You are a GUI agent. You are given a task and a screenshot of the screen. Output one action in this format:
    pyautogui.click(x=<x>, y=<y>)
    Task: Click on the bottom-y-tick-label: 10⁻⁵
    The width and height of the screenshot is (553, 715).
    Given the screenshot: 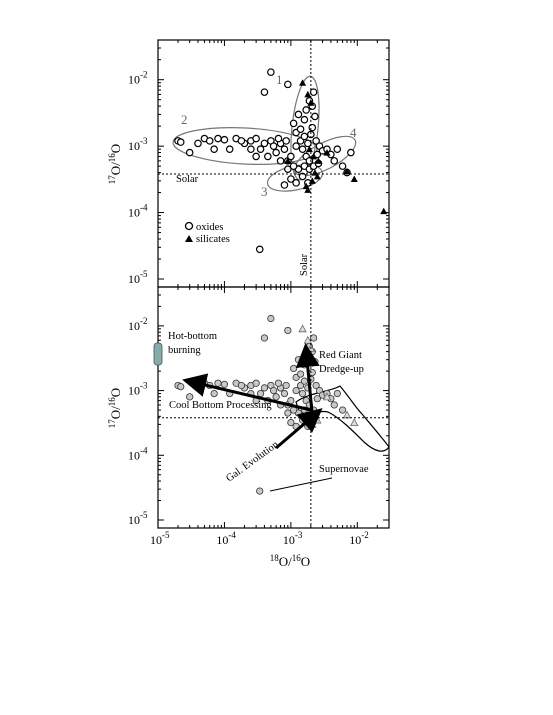 What is the action you would take?
    pyautogui.click(x=138, y=518)
    